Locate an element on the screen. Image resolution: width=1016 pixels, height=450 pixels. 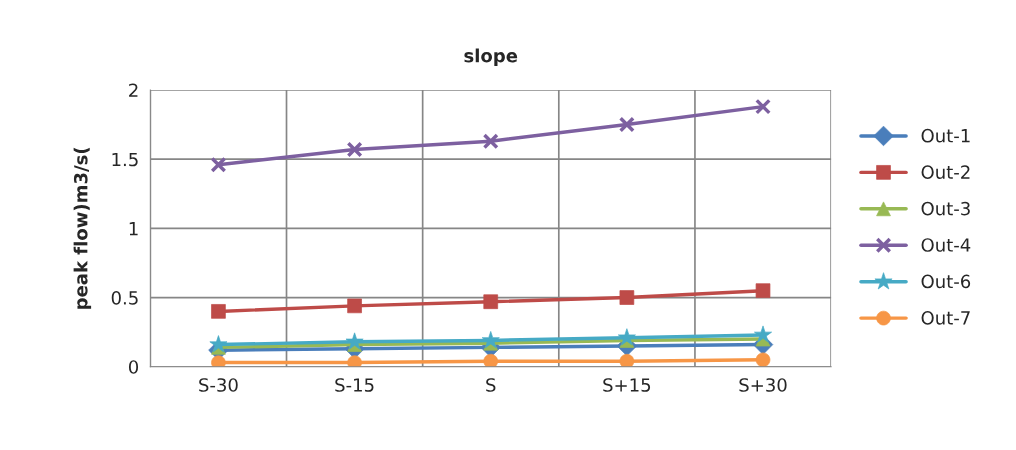
y-tick-label: 0 is located at coordinates (133, 367).